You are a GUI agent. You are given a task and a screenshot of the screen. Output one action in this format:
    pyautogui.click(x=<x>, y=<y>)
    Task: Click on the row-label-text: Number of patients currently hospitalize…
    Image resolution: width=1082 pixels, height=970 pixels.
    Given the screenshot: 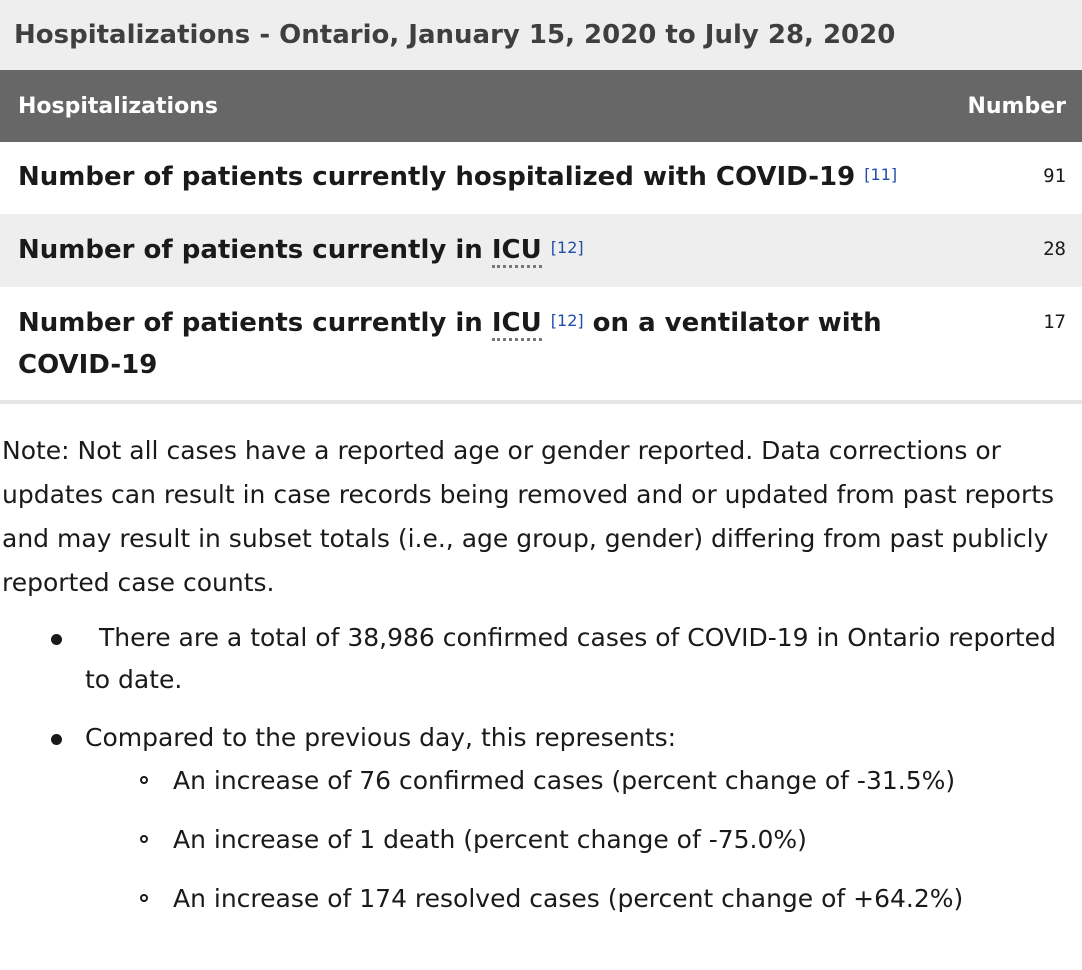 What is the action you would take?
    pyautogui.click(x=437, y=177)
    